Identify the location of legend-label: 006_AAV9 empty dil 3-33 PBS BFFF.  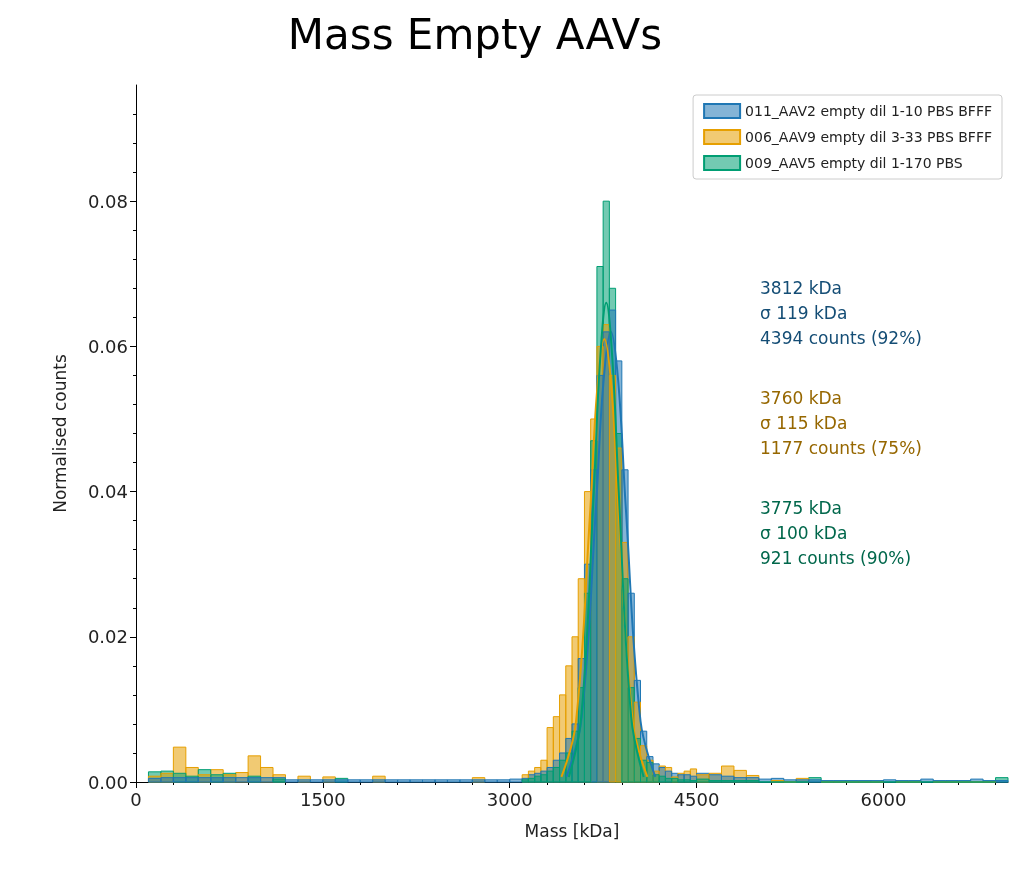
(869, 137).